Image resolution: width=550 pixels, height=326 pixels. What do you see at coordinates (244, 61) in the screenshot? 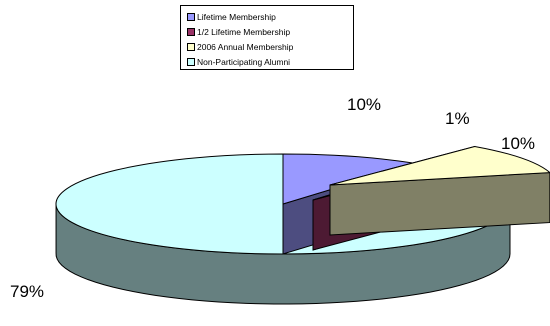
I see `legend-label: Non-Participating Alumni` at bounding box center [244, 61].